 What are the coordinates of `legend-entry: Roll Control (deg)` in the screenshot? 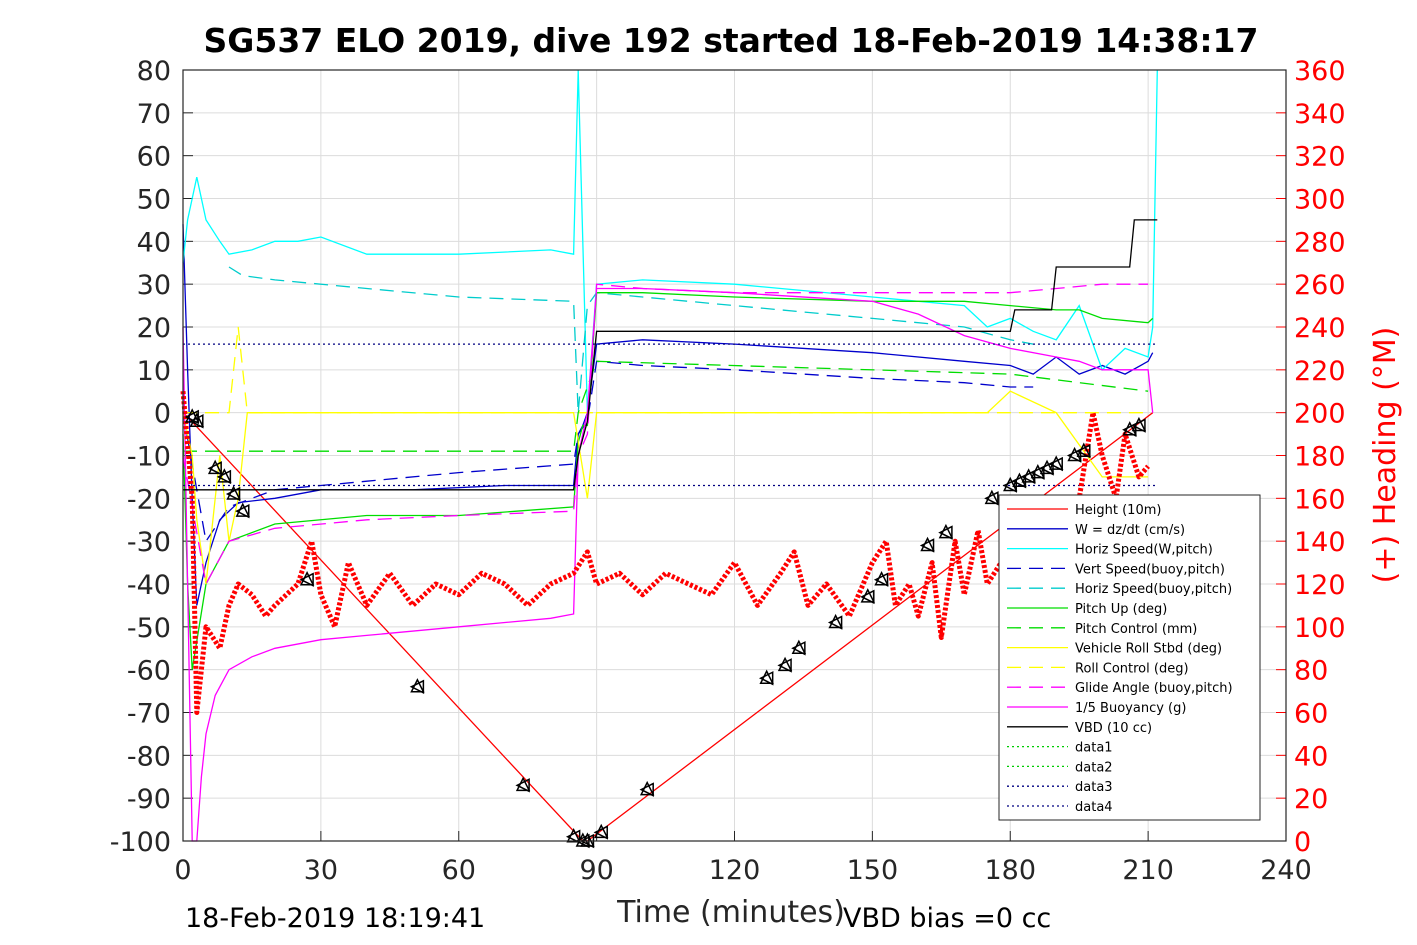 It's located at (1132, 668).